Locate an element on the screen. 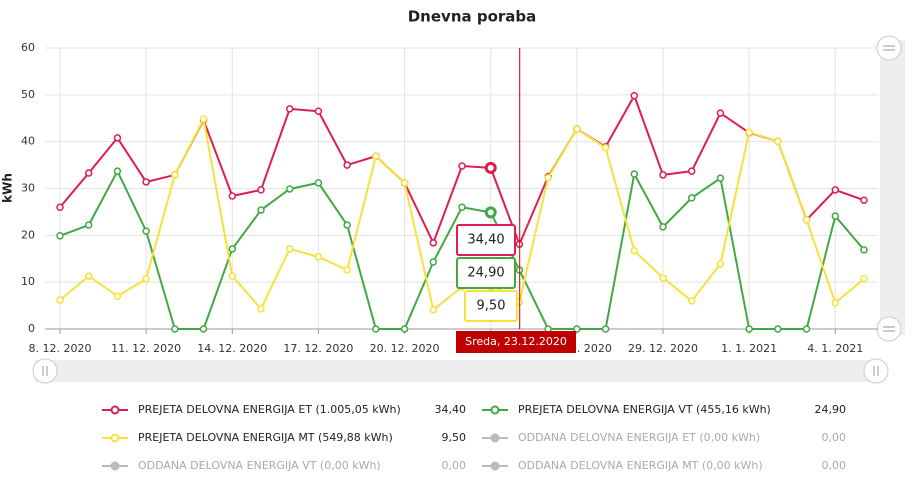  tooltip-date: Sreda, 23.12.2020 is located at coordinates (516, 341).